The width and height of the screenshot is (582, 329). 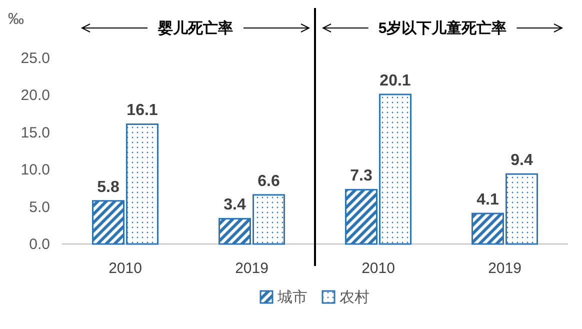 What do you see at coordinates (35, 95) in the screenshot?
I see `y-tick-label: 20.0` at bounding box center [35, 95].